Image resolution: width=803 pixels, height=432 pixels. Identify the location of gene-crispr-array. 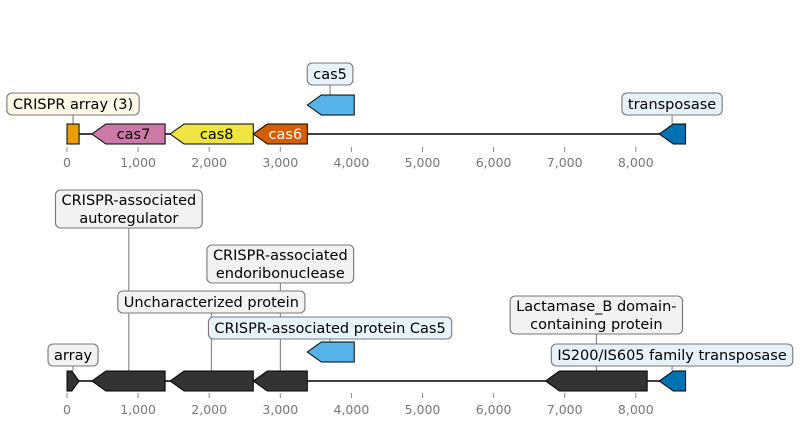
(73, 134).